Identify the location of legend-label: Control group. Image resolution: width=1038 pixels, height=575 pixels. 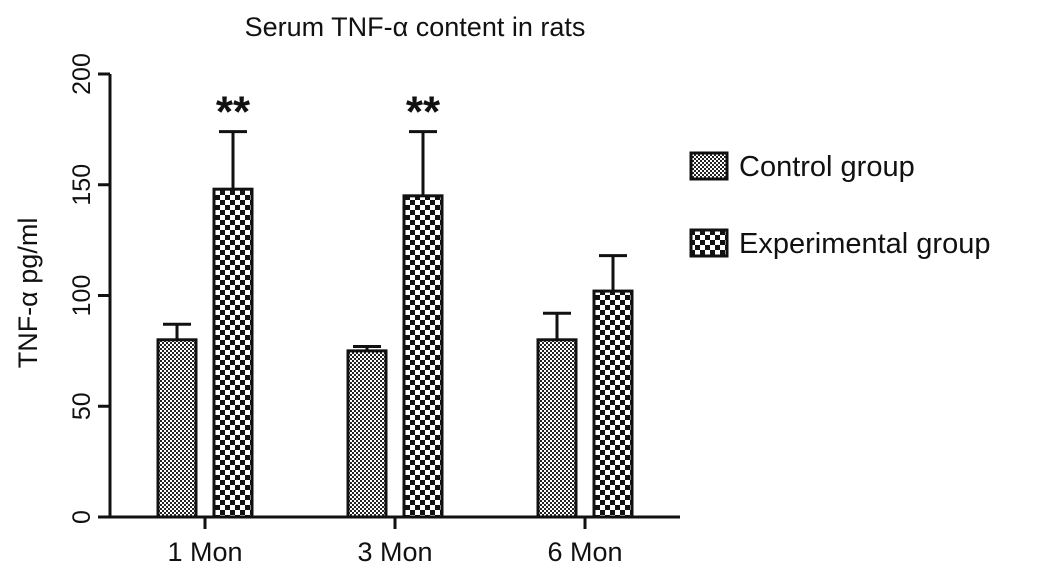
(827, 167).